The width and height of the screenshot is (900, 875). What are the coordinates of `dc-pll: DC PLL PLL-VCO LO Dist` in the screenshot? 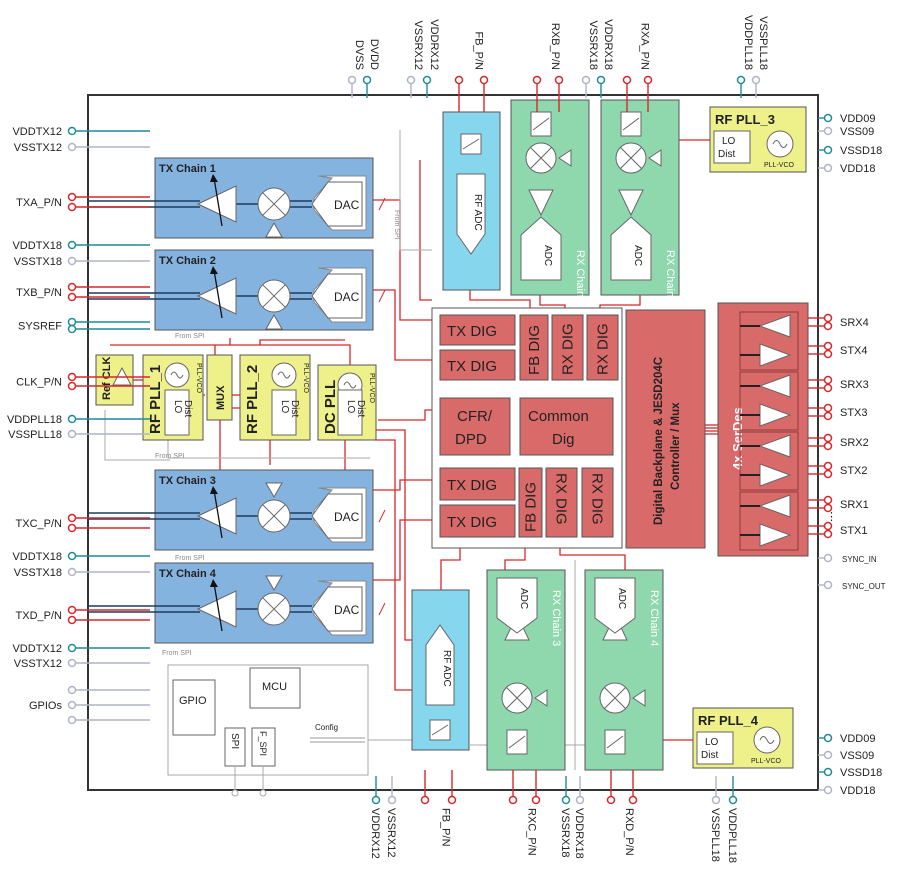 It's located at (347, 402).